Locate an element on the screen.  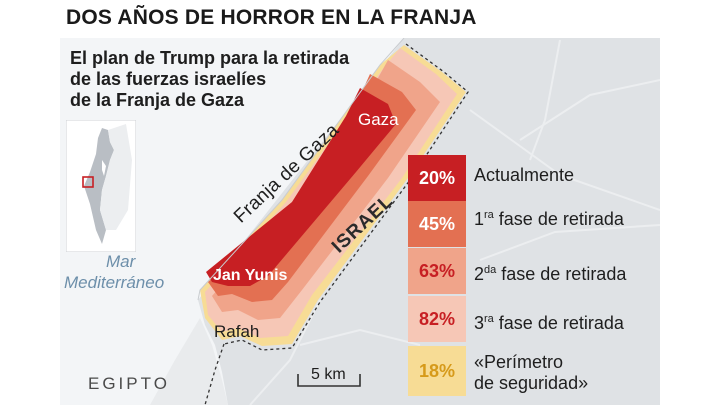
legend-swatch-perimeter: 18% is located at coordinates (437, 371).